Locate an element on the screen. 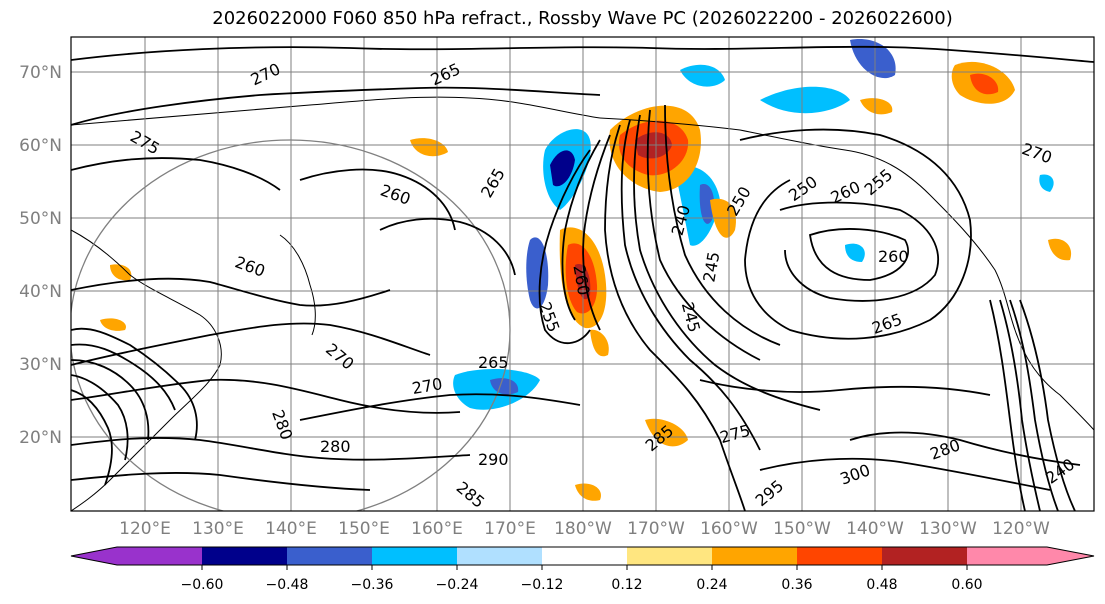  colorbar-tick-label: −0.24 is located at coordinates (457, 585).